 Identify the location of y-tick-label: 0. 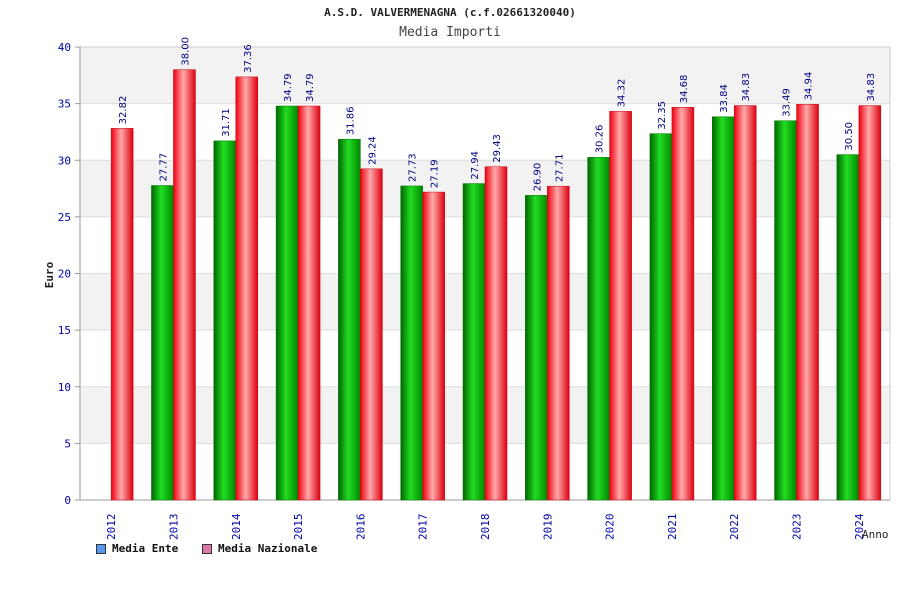
(67, 500).